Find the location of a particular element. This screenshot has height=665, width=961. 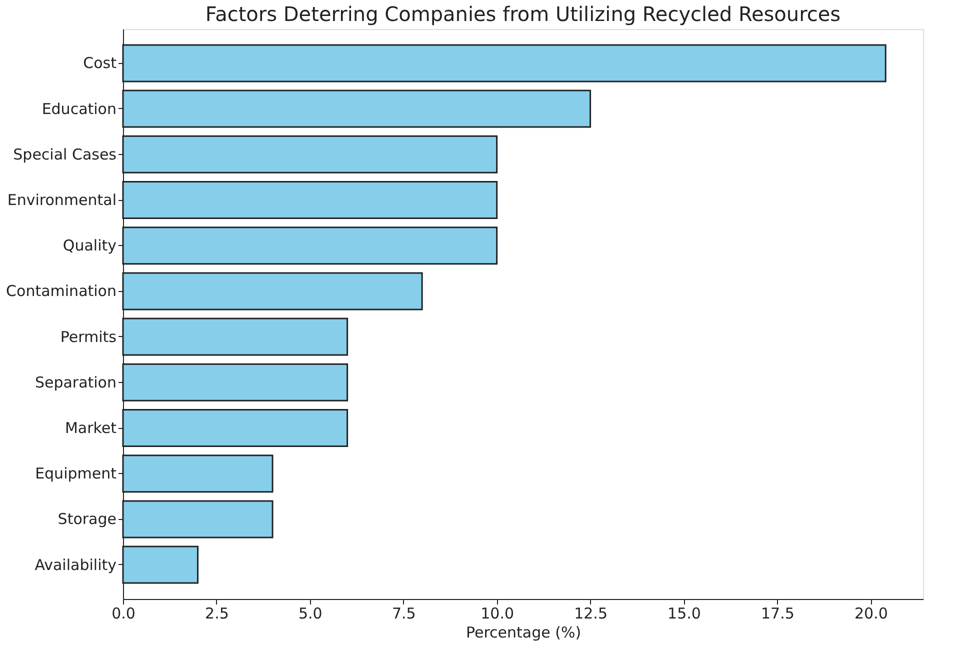

y-tick-label: Quality is located at coordinates (89, 245).